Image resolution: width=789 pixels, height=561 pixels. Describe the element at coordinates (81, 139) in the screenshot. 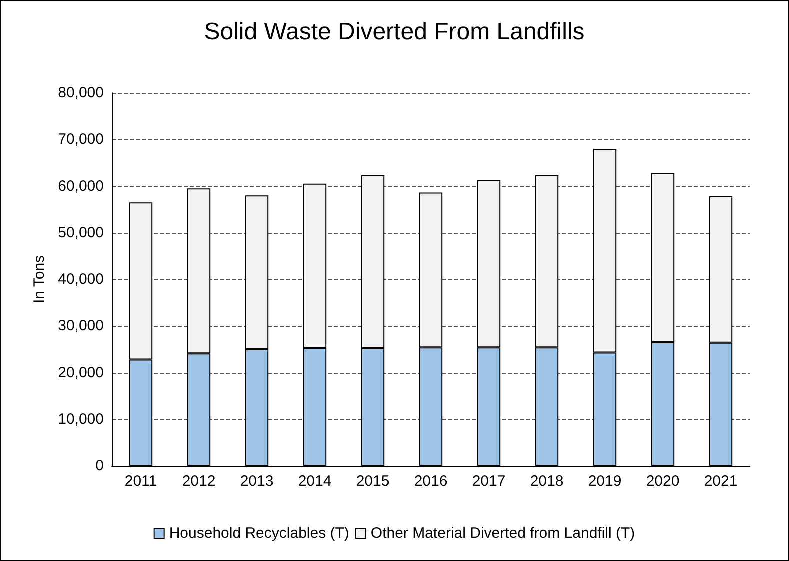

I see `y-tick-label: 70,000` at that location.